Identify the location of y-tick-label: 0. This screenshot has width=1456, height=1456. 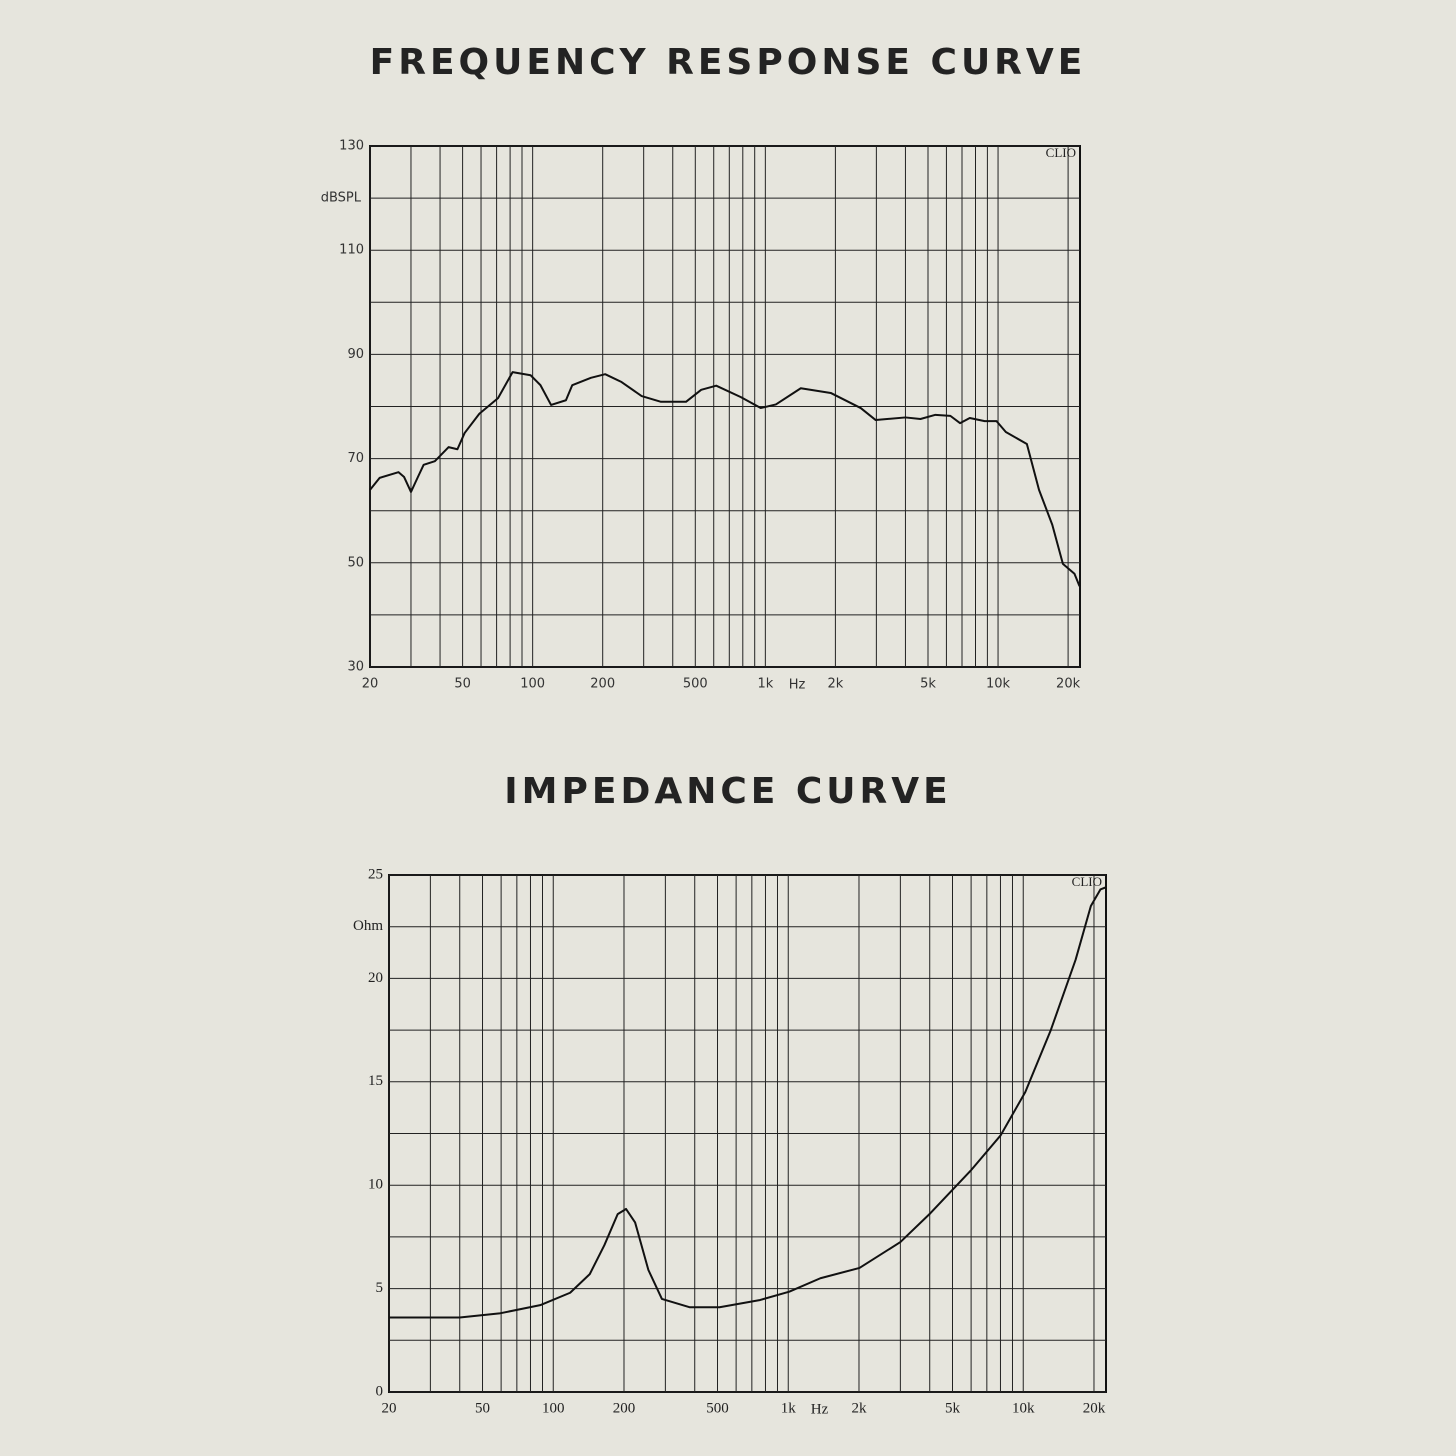
(380, 1391).